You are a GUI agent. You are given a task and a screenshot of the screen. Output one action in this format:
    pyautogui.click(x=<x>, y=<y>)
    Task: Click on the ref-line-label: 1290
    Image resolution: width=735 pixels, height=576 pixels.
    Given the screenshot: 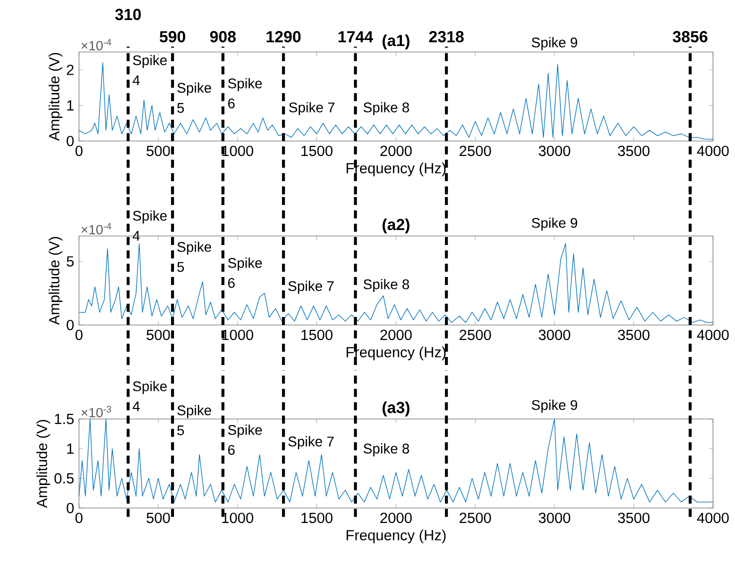 What is the action you would take?
    pyautogui.click(x=283, y=36)
    